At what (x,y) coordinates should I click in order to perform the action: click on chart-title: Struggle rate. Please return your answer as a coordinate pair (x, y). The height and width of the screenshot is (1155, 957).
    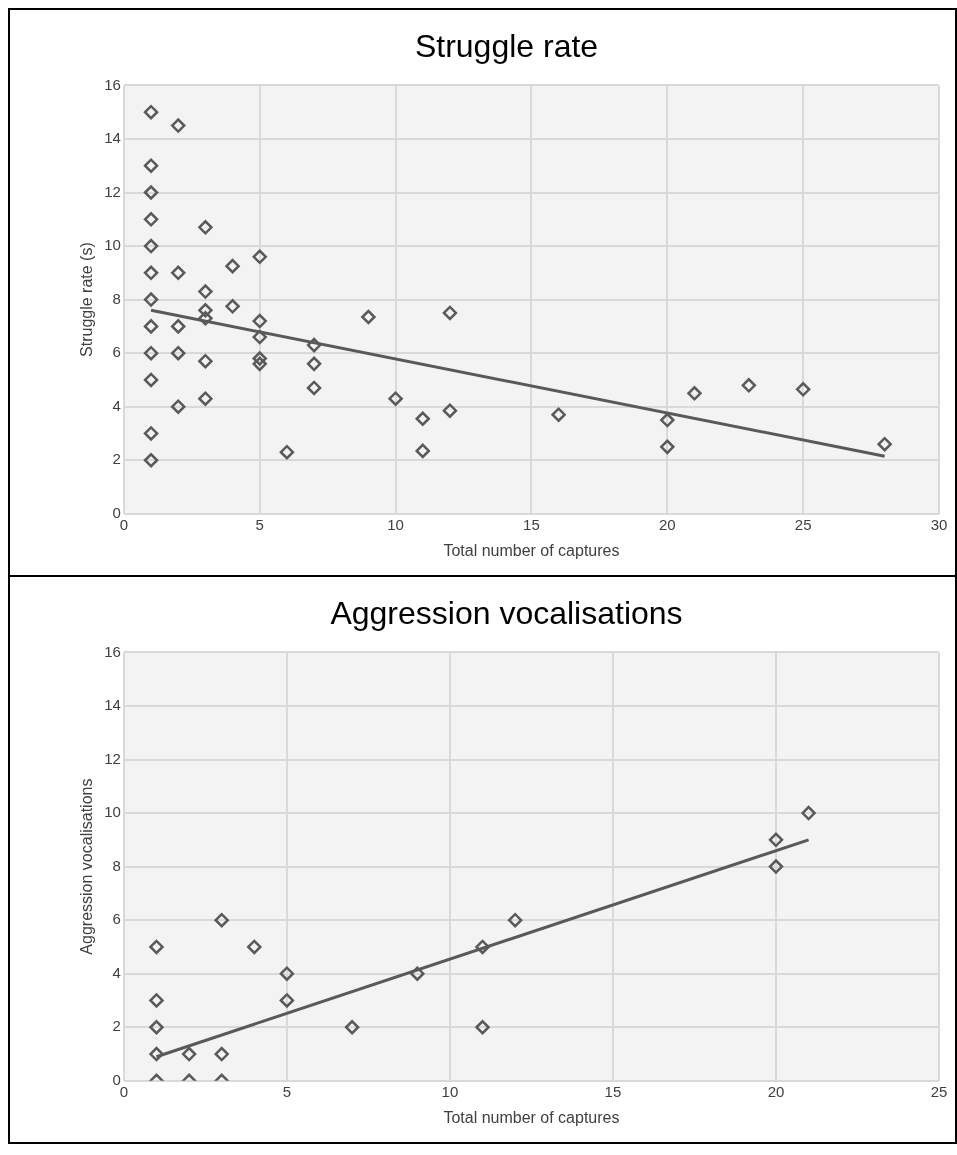
    Looking at the image, I should click on (506, 46).